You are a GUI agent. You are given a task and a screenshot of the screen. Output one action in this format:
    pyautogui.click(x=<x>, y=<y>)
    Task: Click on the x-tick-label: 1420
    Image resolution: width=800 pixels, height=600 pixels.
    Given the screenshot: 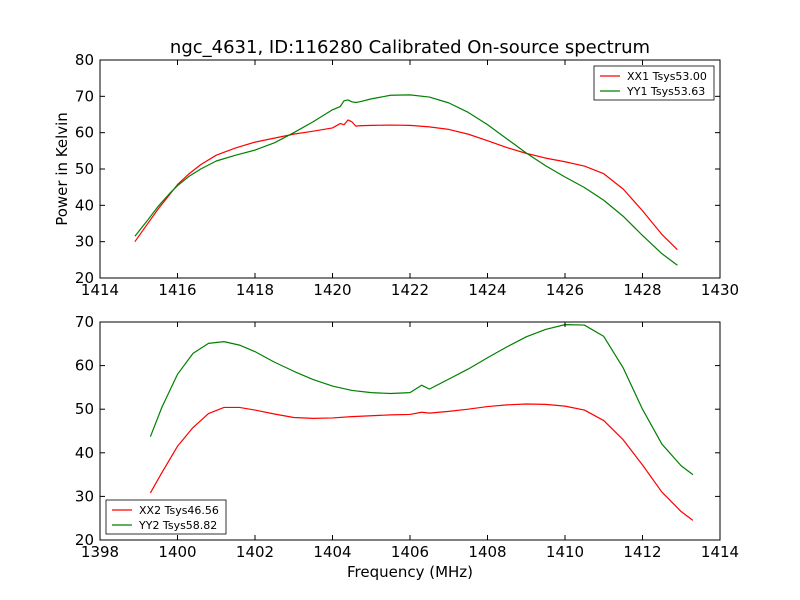 What is the action you would take?
    pyautogui.click(x=332, y=290)
    